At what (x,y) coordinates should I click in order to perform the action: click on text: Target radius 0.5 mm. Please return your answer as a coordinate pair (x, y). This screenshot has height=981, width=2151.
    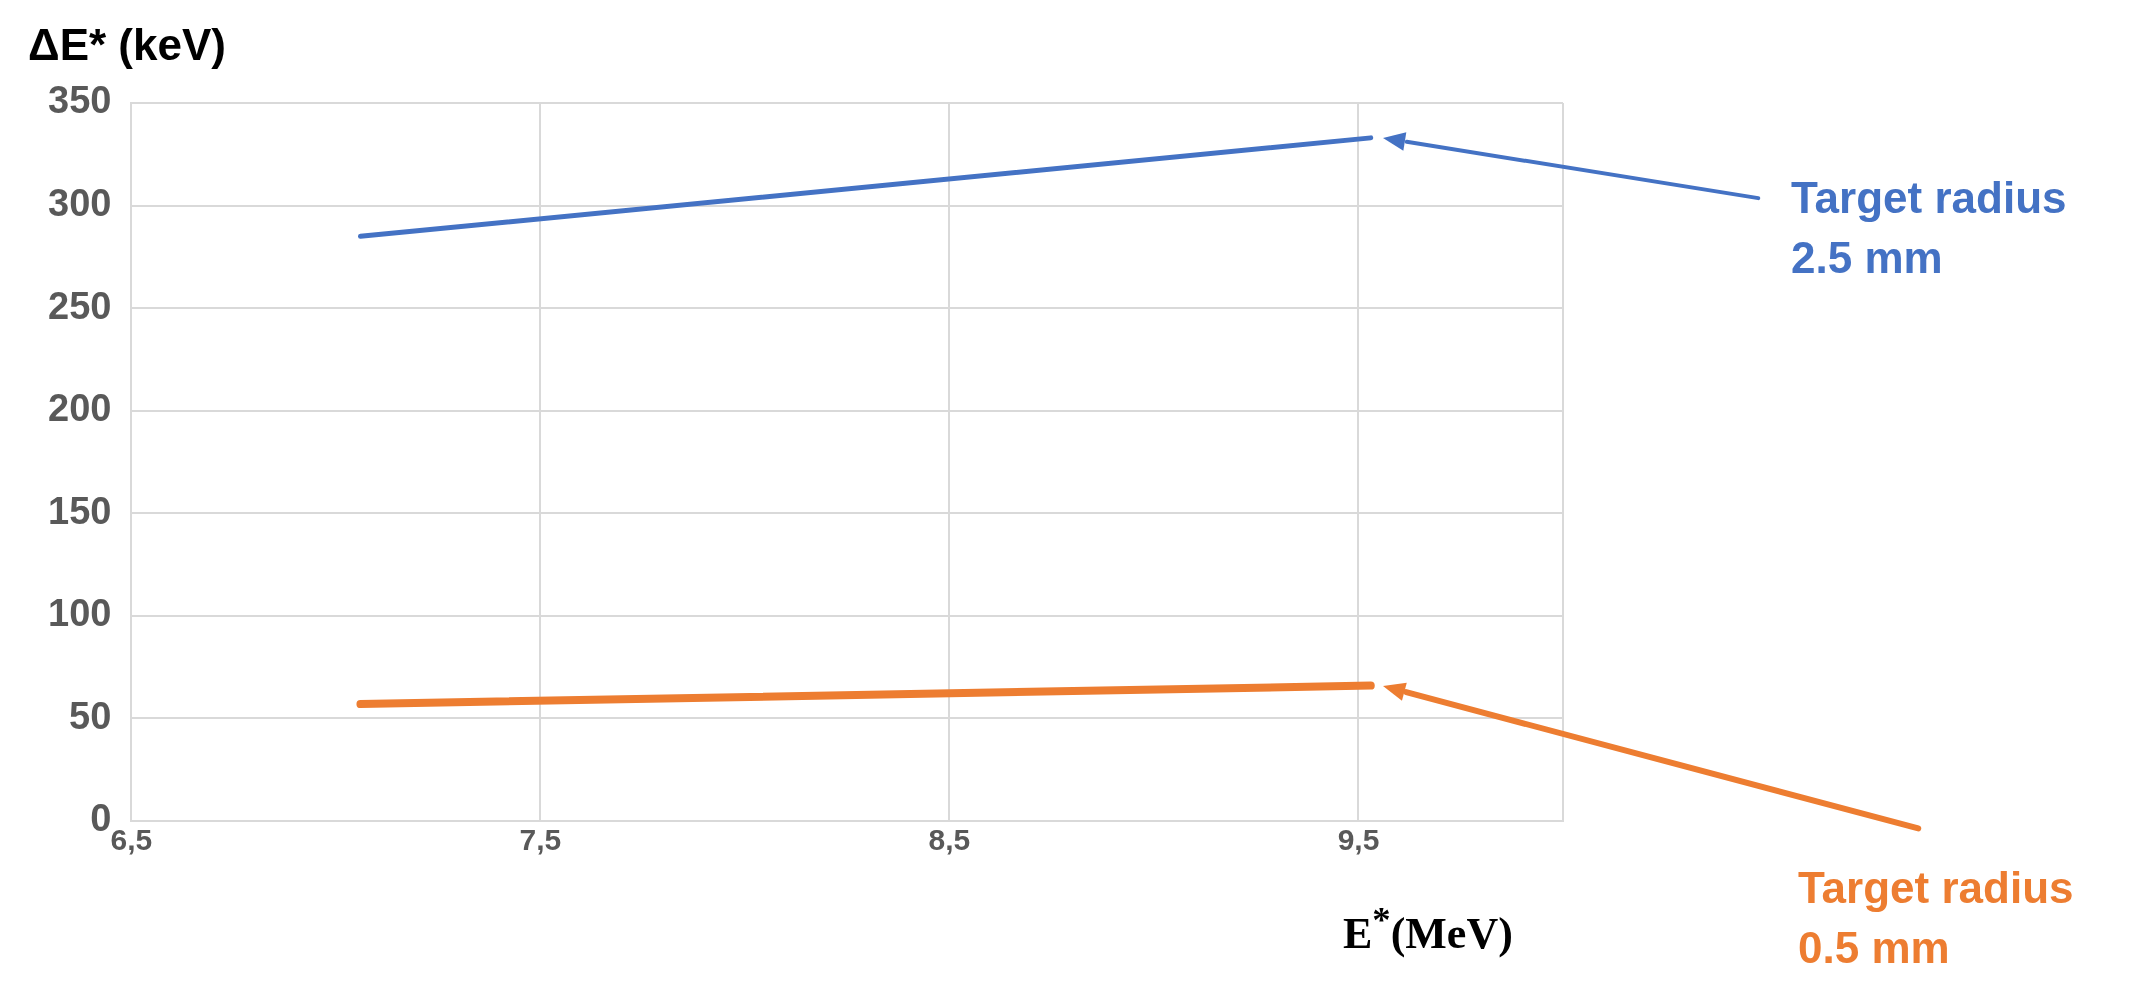
    Looking at the image, I should click on (1936, 918).